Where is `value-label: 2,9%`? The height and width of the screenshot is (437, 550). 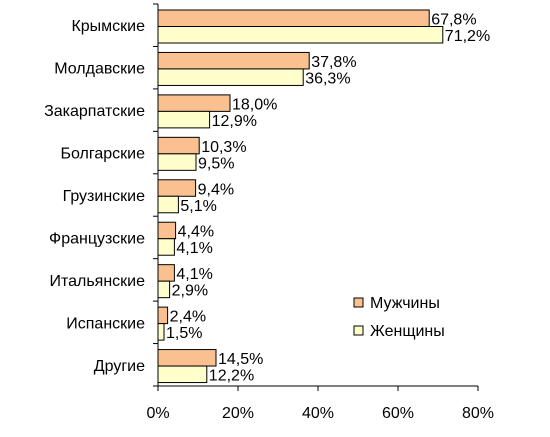 value-label: 2,9% is located at coordinates (190, 291).